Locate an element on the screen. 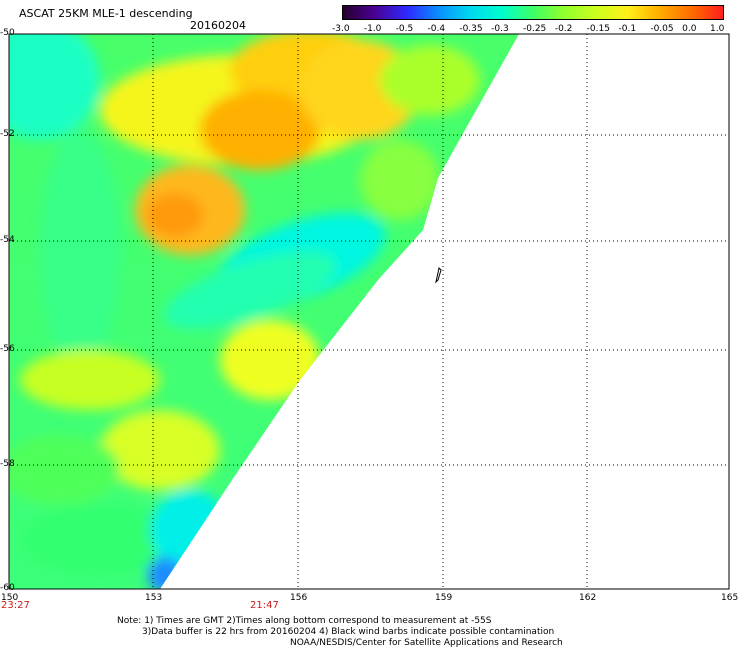  legend-tick-label: 1.0 is located at coordinates (717, 29).